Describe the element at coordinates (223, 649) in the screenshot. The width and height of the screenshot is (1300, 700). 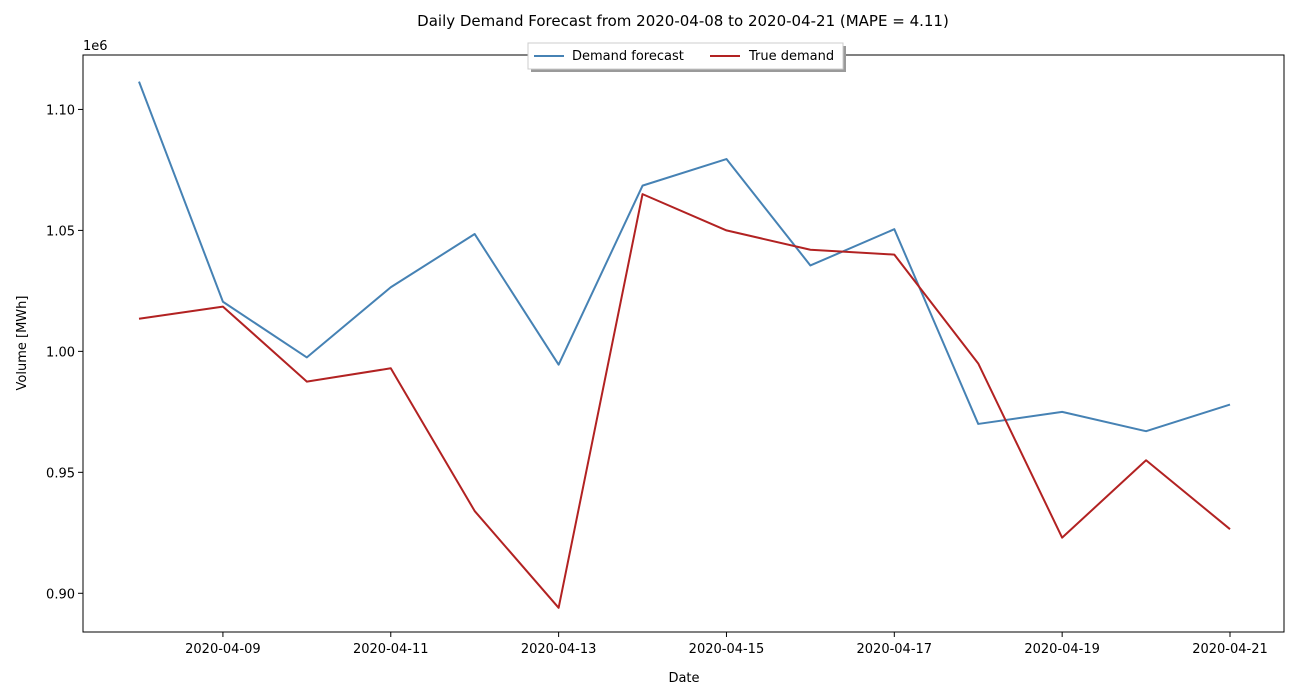
I see `x-tick-label: 2020-04-09` at that location.